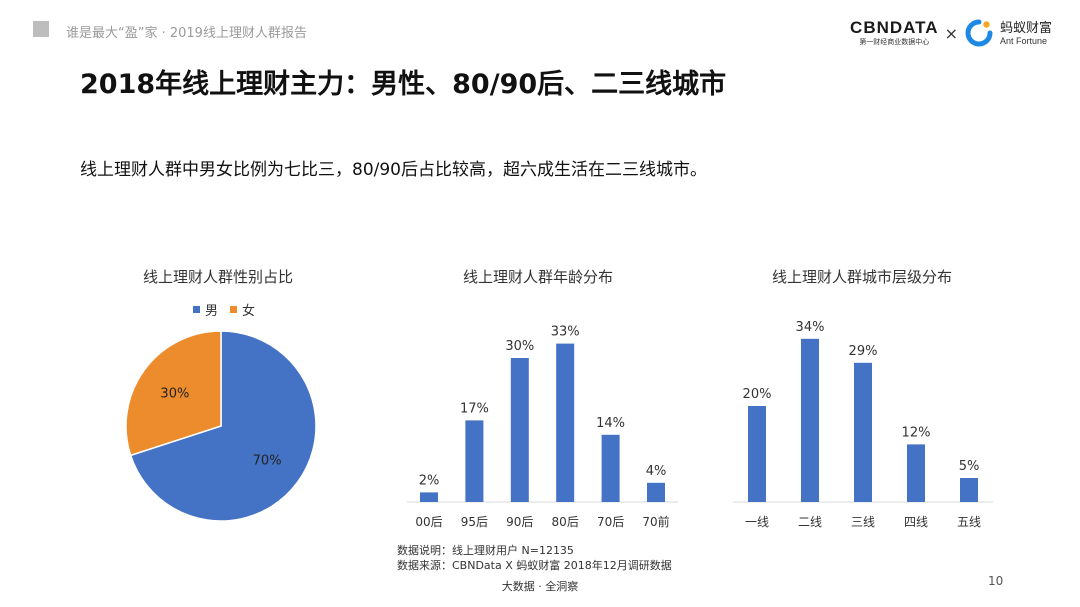 Image resolution: width=1080 pixels, height=607 pixels. What do you see at coordinates (656, 471) in the screenshot?
I see `bar-value-label: 4%` at bounding box center [656, 471].